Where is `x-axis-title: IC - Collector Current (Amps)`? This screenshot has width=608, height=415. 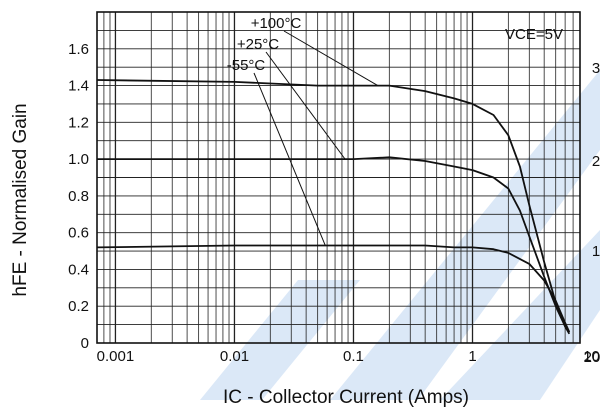 x-axis-title: IC - Collector Current (Amps) is located at coordinates (346, 397).